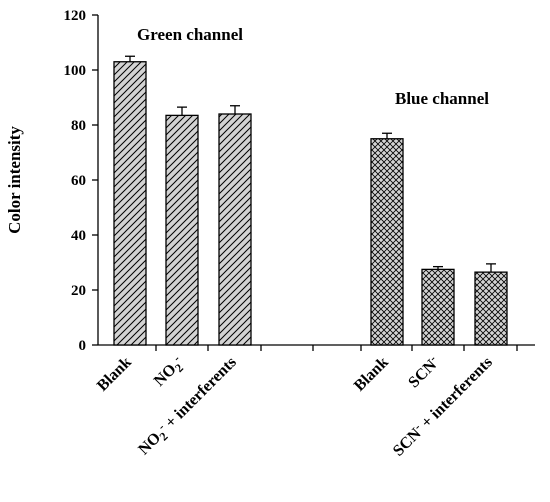 The image size is (550, 502). I want to click on y-tick-label: 0, so click(83, 346).